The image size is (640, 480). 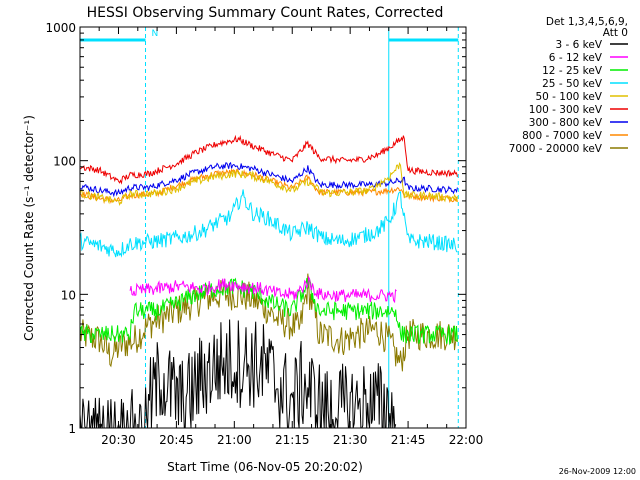 What do you see at coordinates (597, 471) in the screenshot?
I see `timestamp-stamp: 26-Nov-2009 12:00` at bounding box center [597, 471].